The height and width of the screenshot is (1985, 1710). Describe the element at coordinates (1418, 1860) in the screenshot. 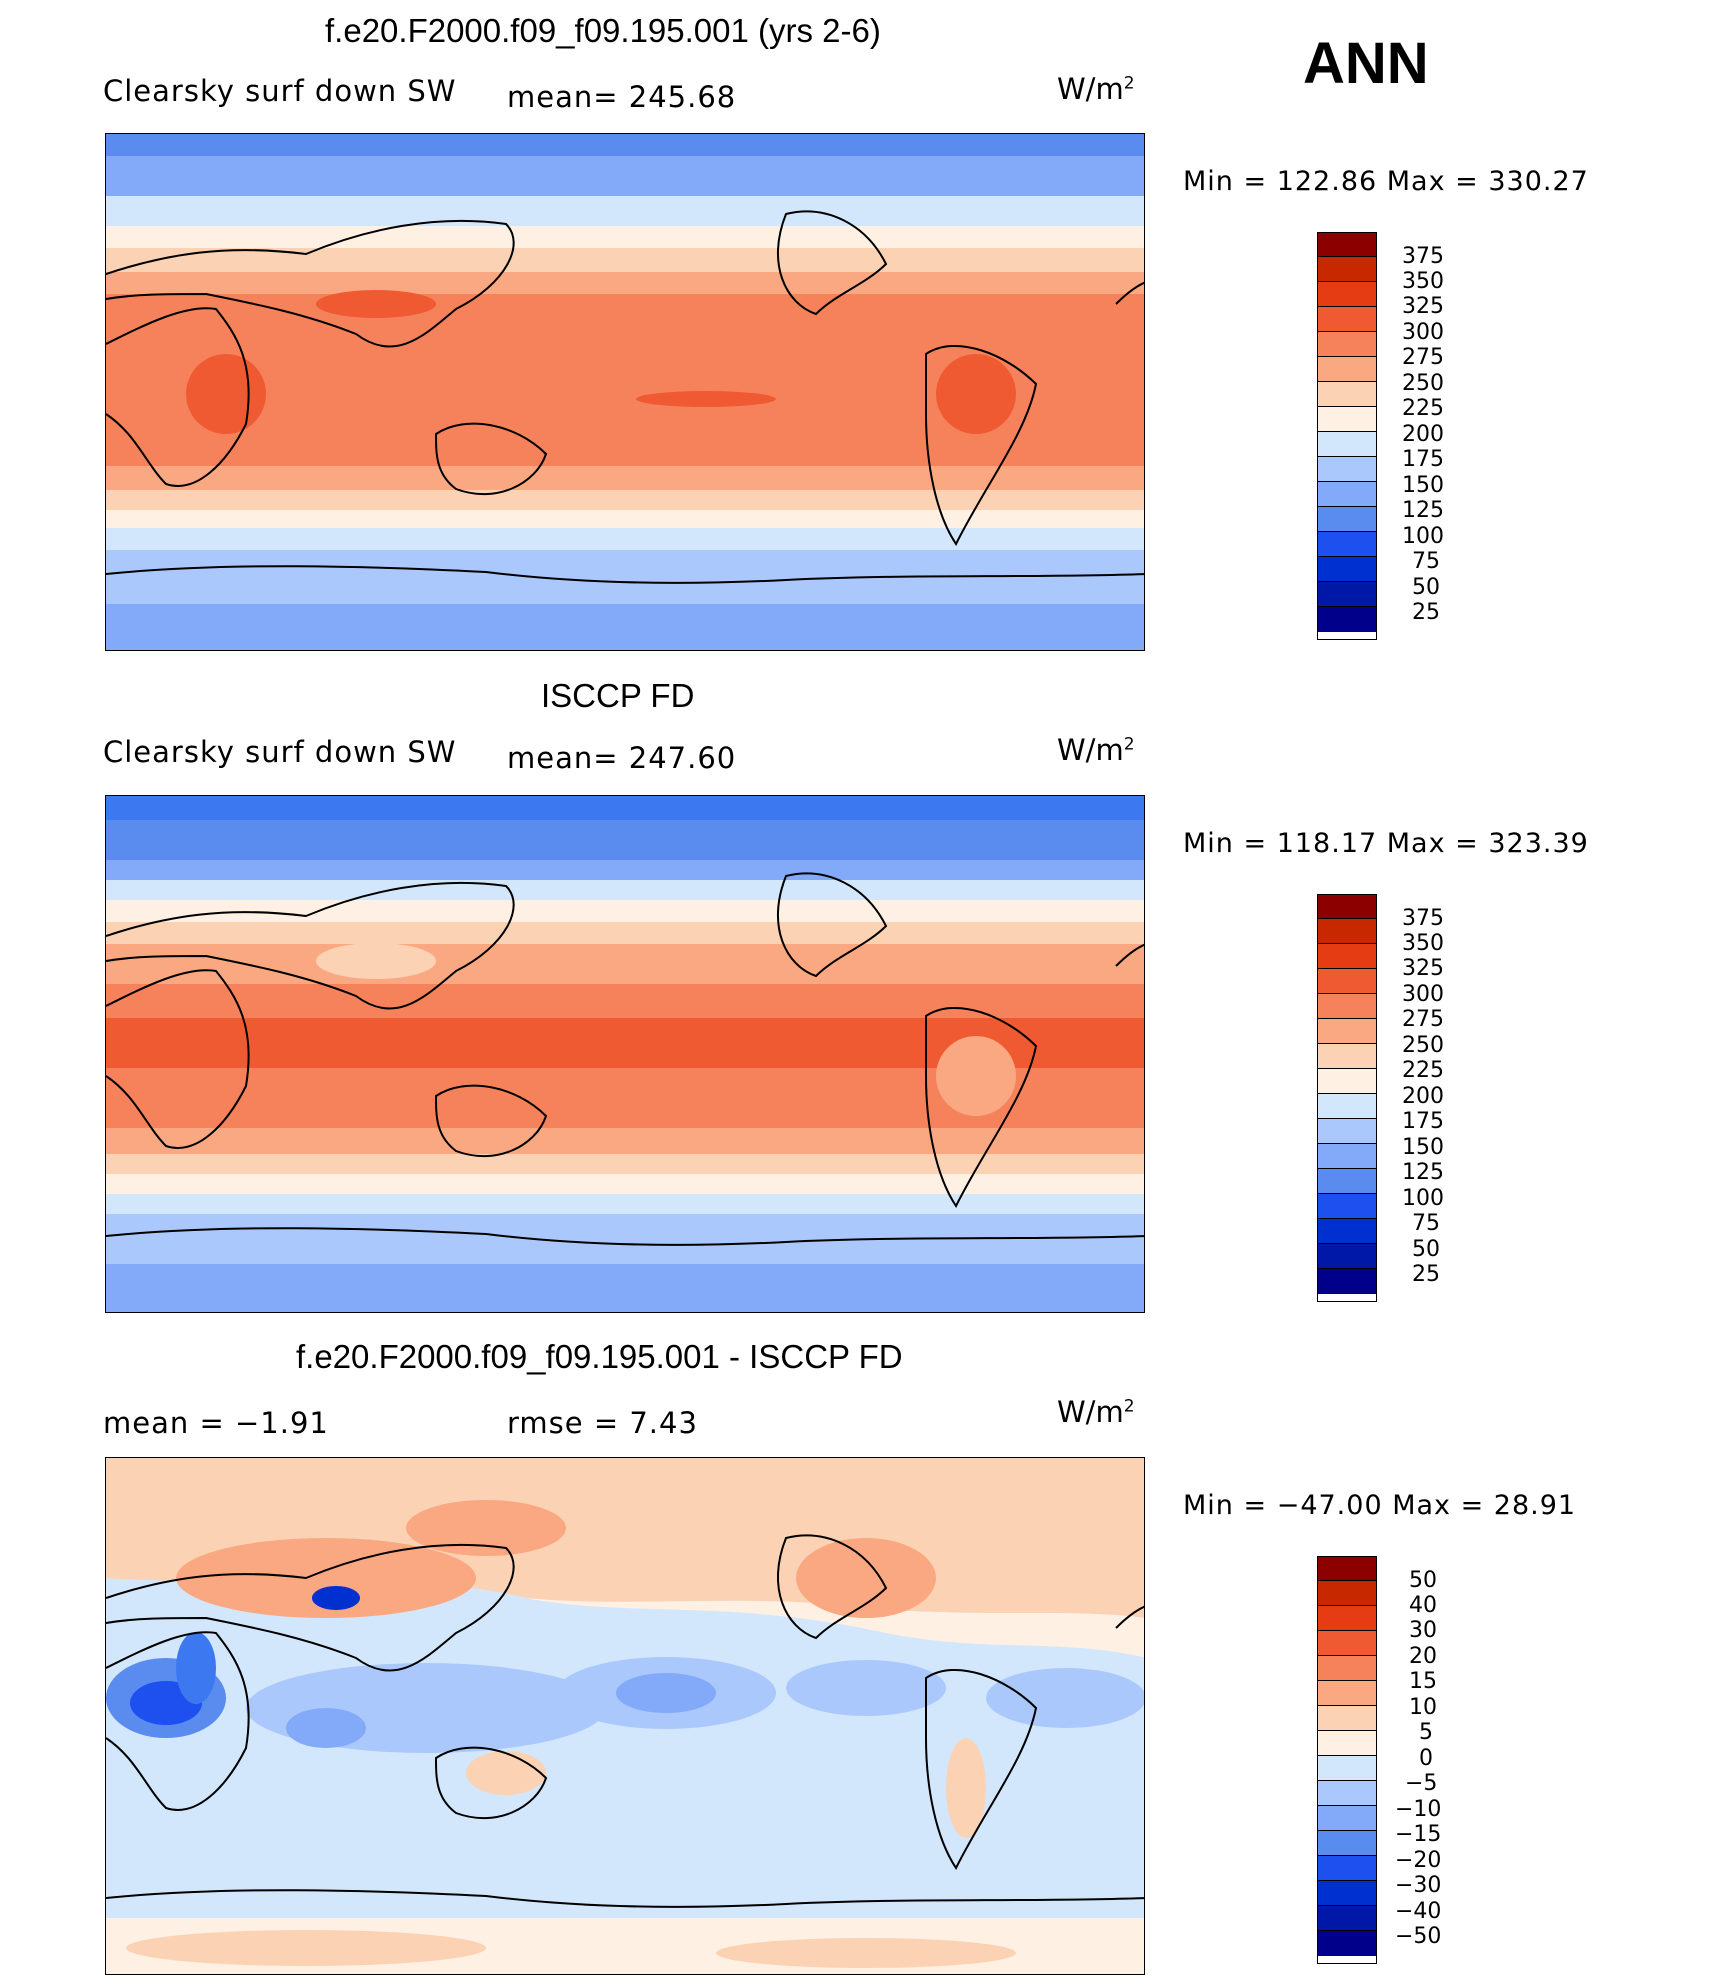

I see `cb-label: −20` at that location.